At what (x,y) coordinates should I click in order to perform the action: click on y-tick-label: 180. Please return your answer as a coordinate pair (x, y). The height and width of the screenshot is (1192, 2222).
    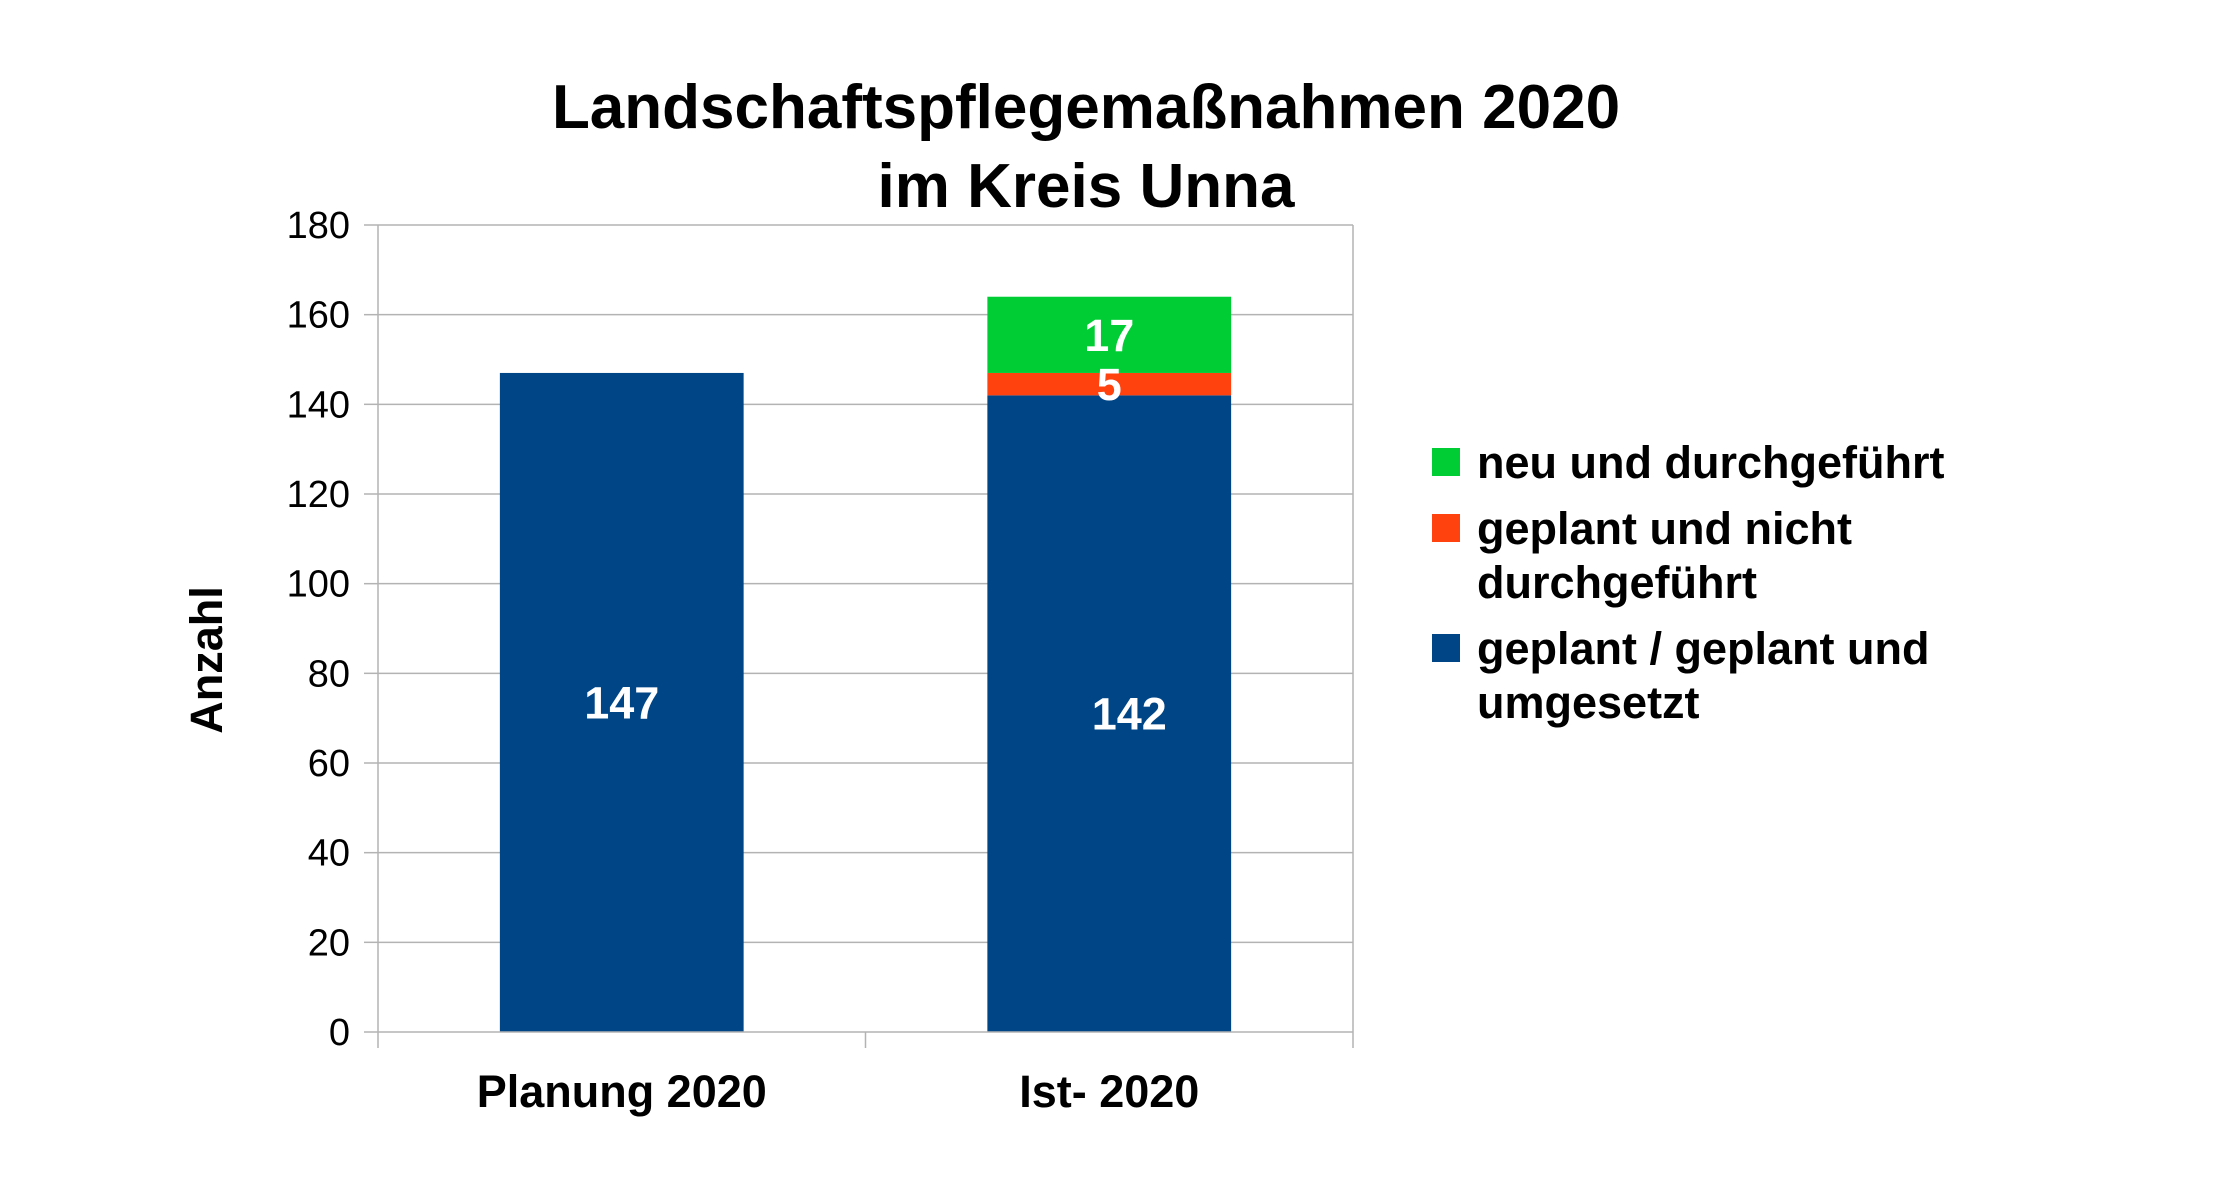
    Looking at the image, I should click on (318, 226).